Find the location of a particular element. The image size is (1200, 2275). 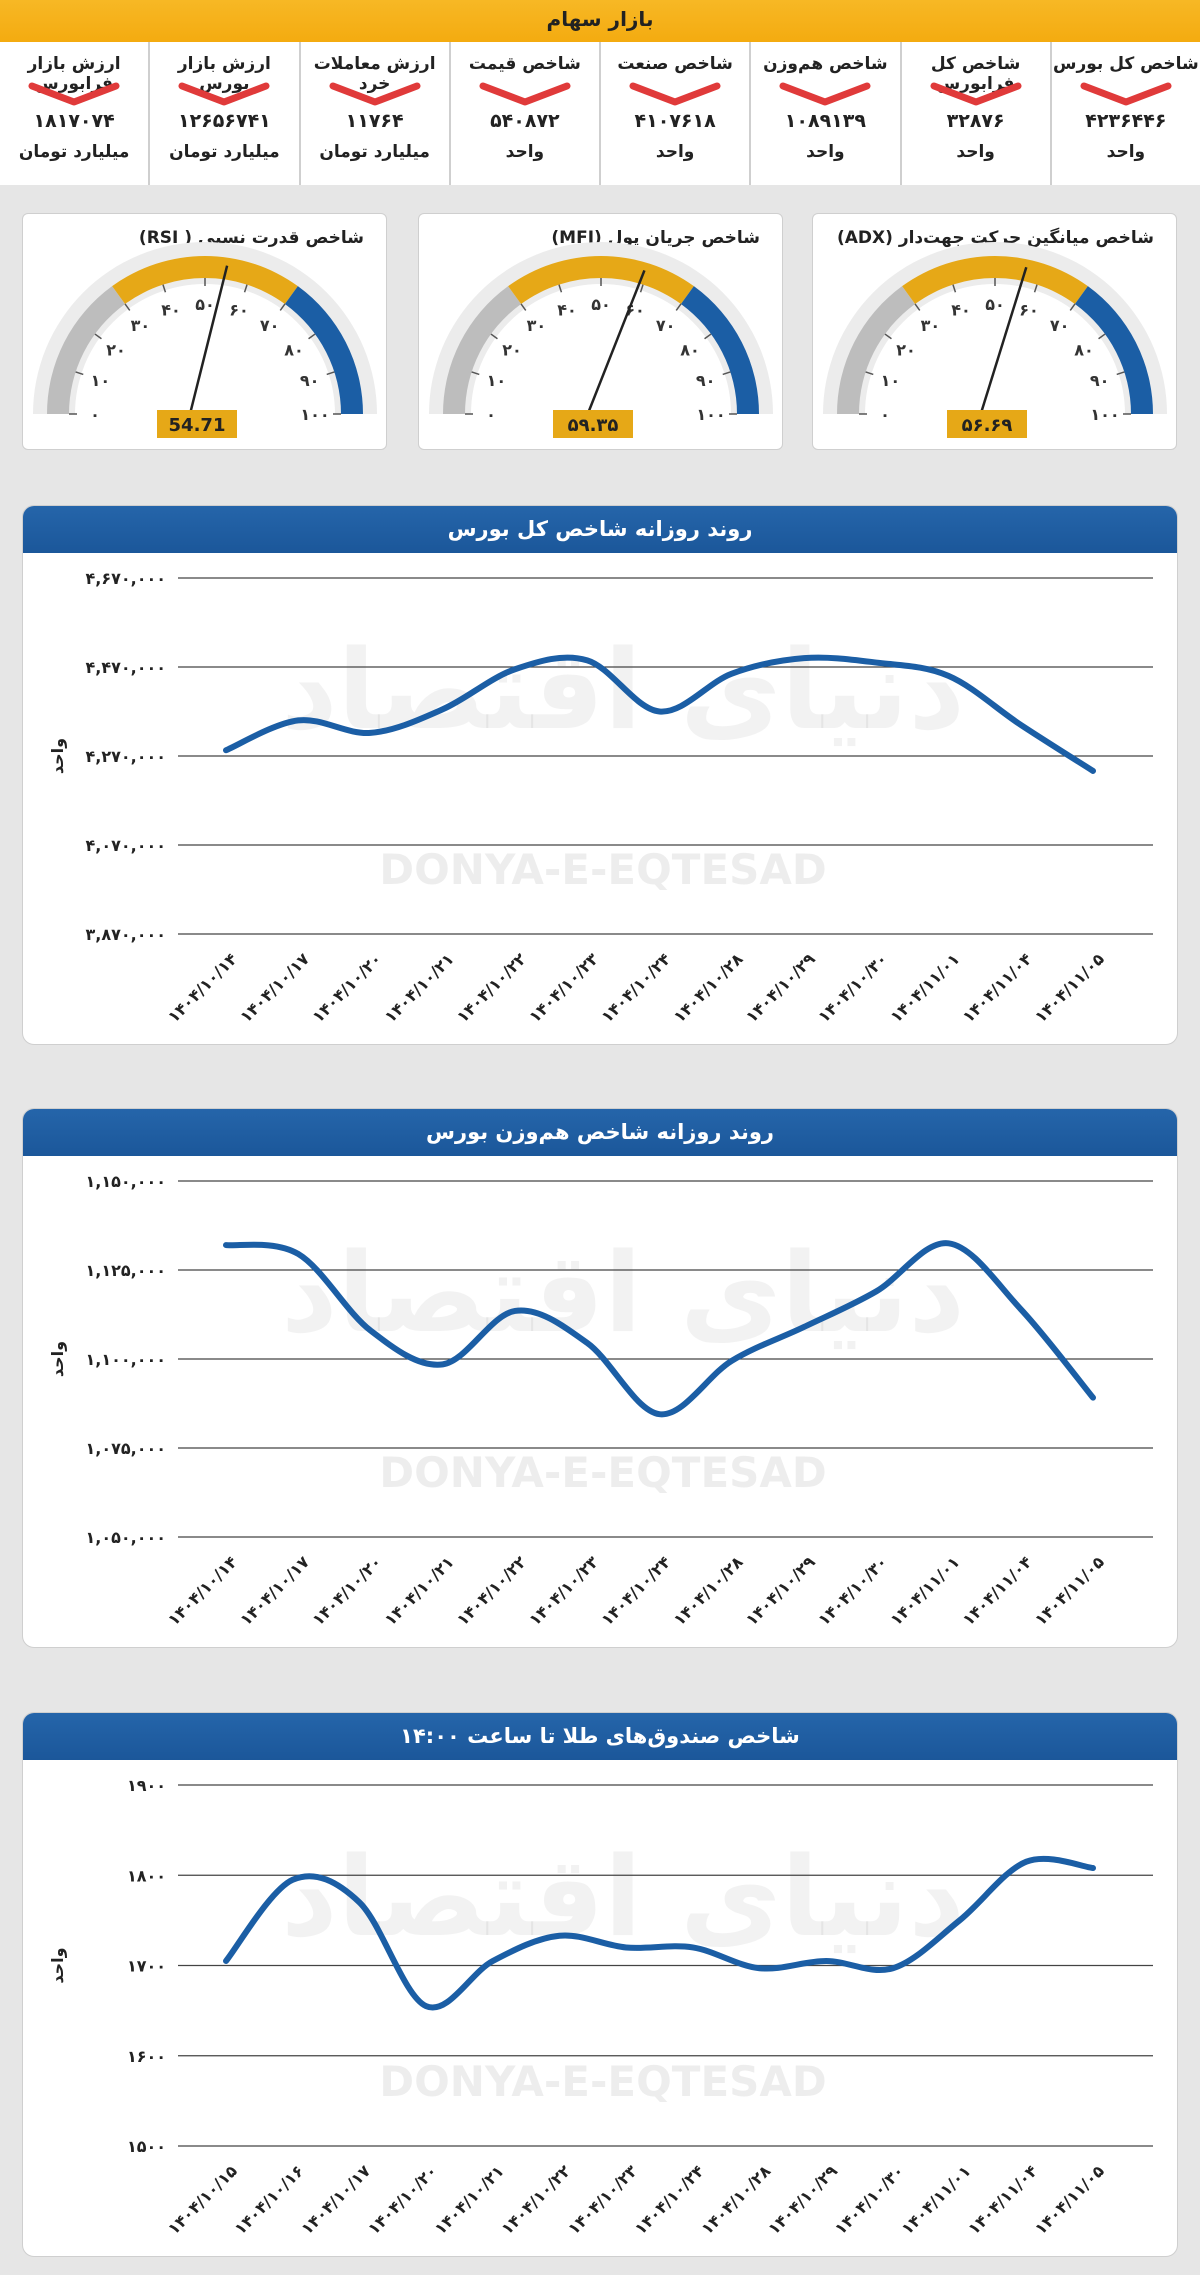

stat-item: شاخص هم‌وزن ۱۰۸۹۱۳۹ واحد is located at coordinates (824, 113).